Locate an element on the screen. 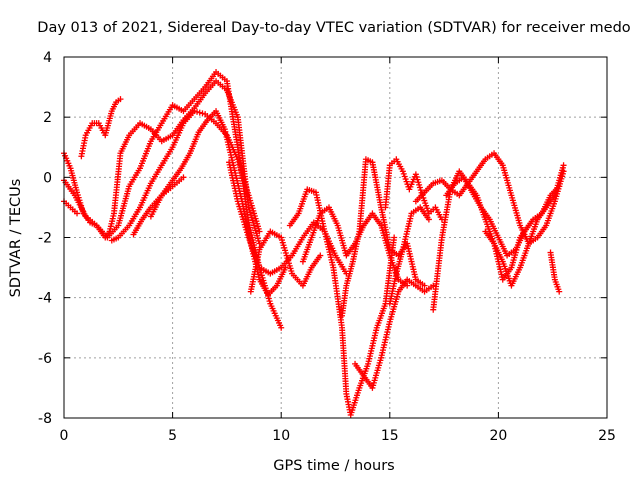 This screenshot has height=480, width=640. x-tick-label: 10 is located at coordinates (281, 436).